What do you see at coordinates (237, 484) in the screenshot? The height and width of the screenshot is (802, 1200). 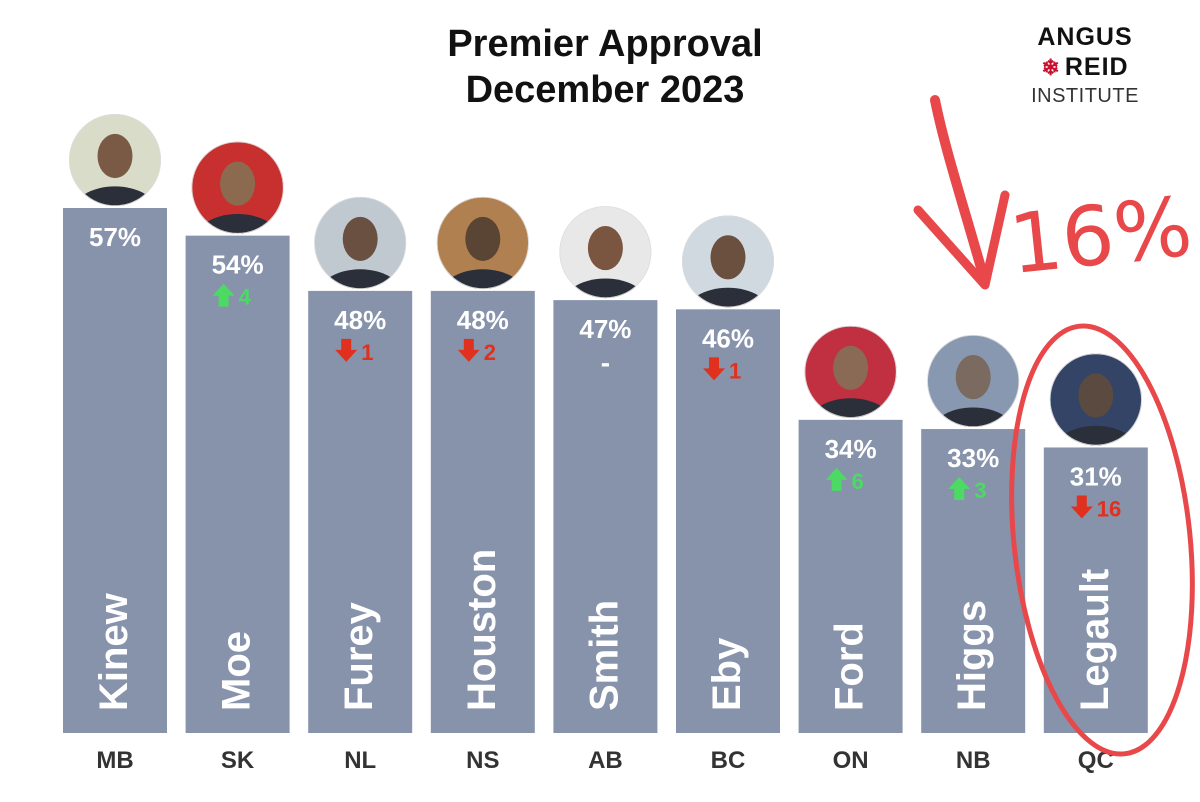 I see `bar-sk` at bounding box center [237, 484].